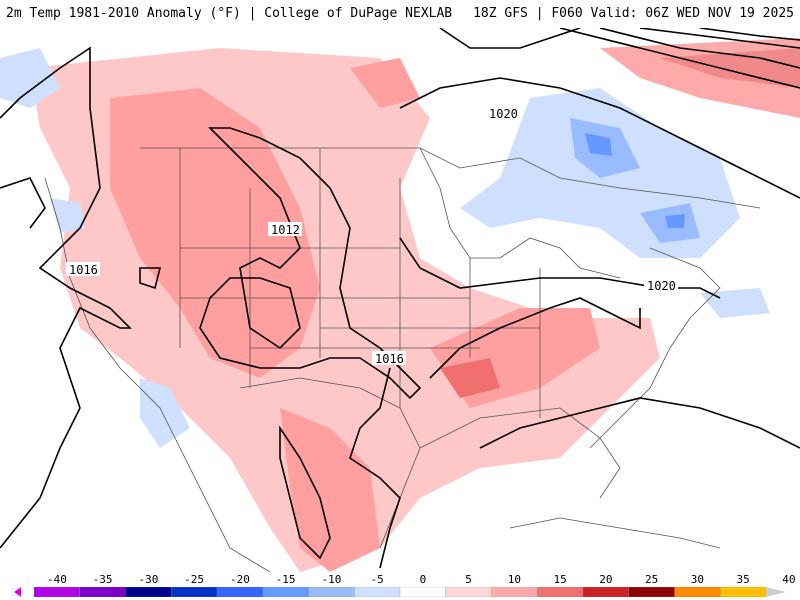 This screenshot has width=800, height=600. Describe the element at coordinates (776, 592) in the screenshot. I see `colorbar-arrow-high` at that location.